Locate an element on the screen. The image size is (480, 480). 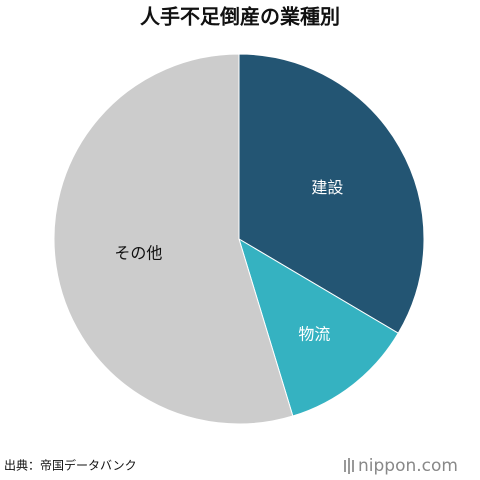
slice-label: その他 is located at coordinates (138, 252).